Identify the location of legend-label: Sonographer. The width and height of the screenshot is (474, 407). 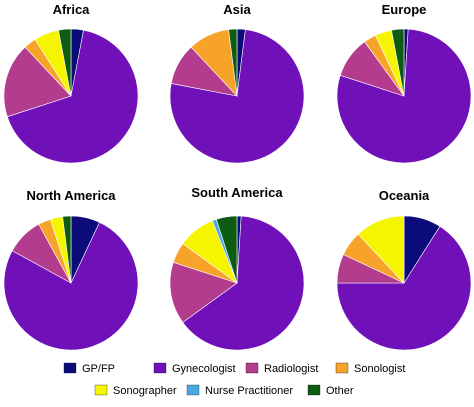
(145, 391).